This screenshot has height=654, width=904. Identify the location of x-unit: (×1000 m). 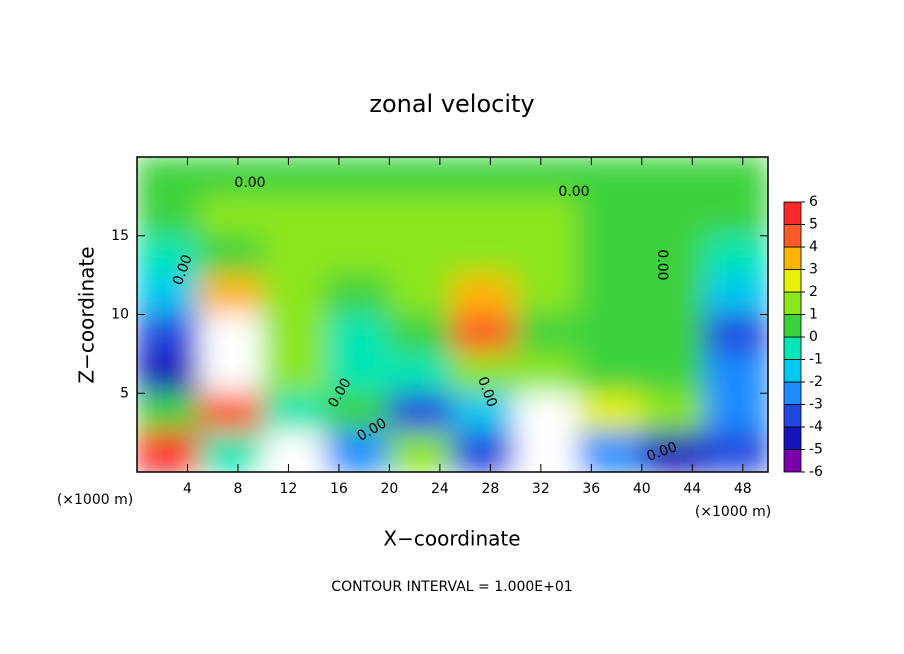
(733, 512).